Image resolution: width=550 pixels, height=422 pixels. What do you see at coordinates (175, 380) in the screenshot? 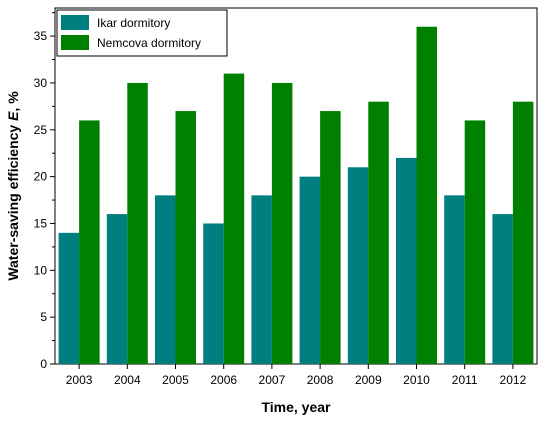
I see `x-tick-label-2005: 2005` at bounding box center [175, 380].